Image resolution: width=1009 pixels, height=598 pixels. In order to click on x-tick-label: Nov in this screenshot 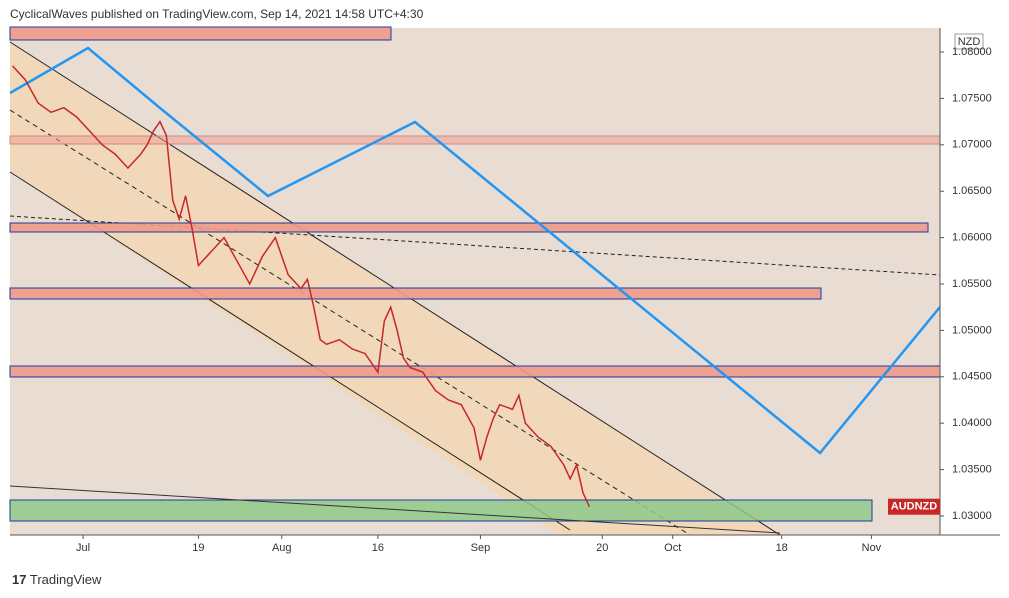, I will do `click(872, 548)`.